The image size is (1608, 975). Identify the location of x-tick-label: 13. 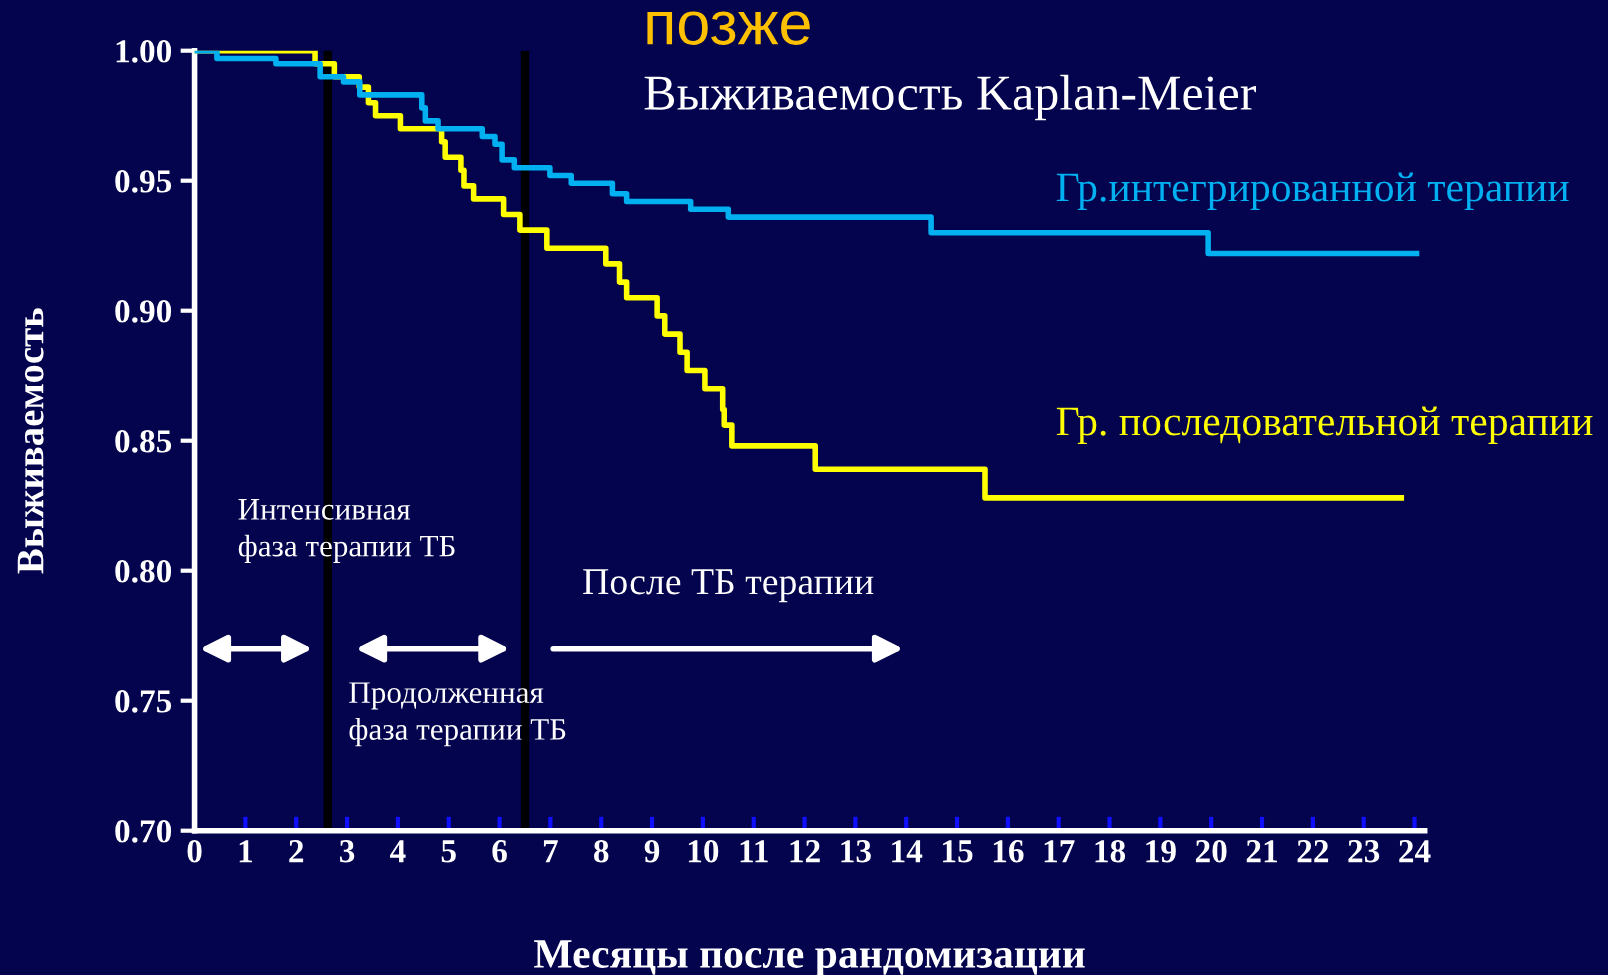
(856, 851).